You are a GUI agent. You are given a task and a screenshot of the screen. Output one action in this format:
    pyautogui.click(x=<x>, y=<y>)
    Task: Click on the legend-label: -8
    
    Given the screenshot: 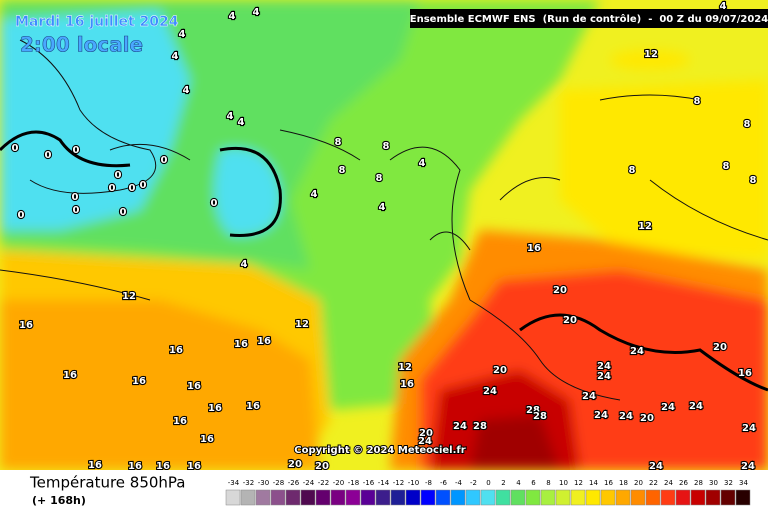 What is the action you would take?
    pyautogui.click(x=428, y=483)
    